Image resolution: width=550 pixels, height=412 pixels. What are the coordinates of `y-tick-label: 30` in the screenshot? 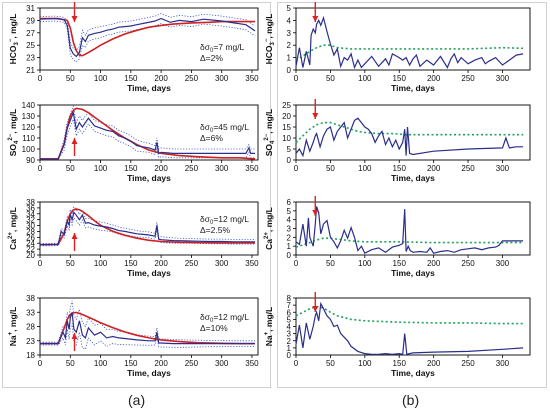 It's located at (30, 226).